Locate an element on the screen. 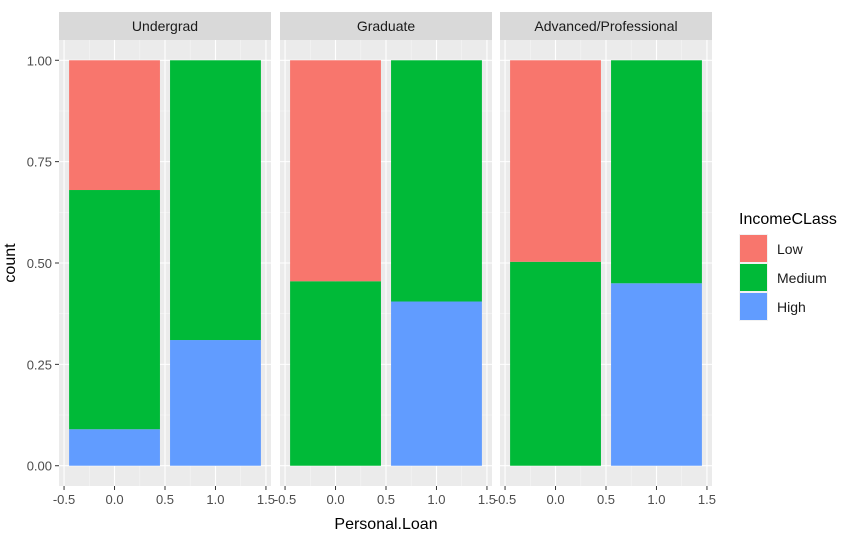  legend-label-high: High is located at coordinates (791, 307).